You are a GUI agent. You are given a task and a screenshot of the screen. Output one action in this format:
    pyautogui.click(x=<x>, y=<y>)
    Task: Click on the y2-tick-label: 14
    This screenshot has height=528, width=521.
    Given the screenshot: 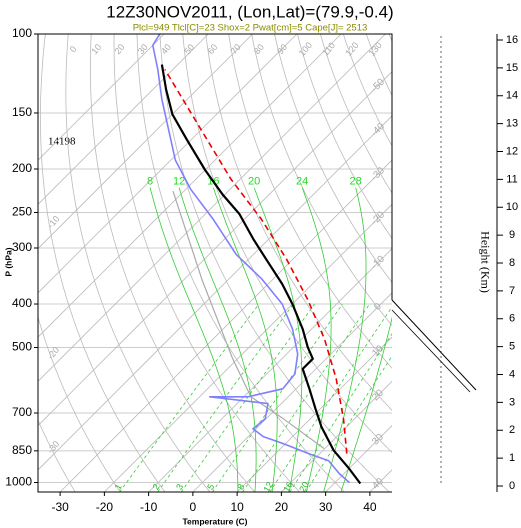 What is the action you would take?
    pyautogui.click(x=512, y=96)
    